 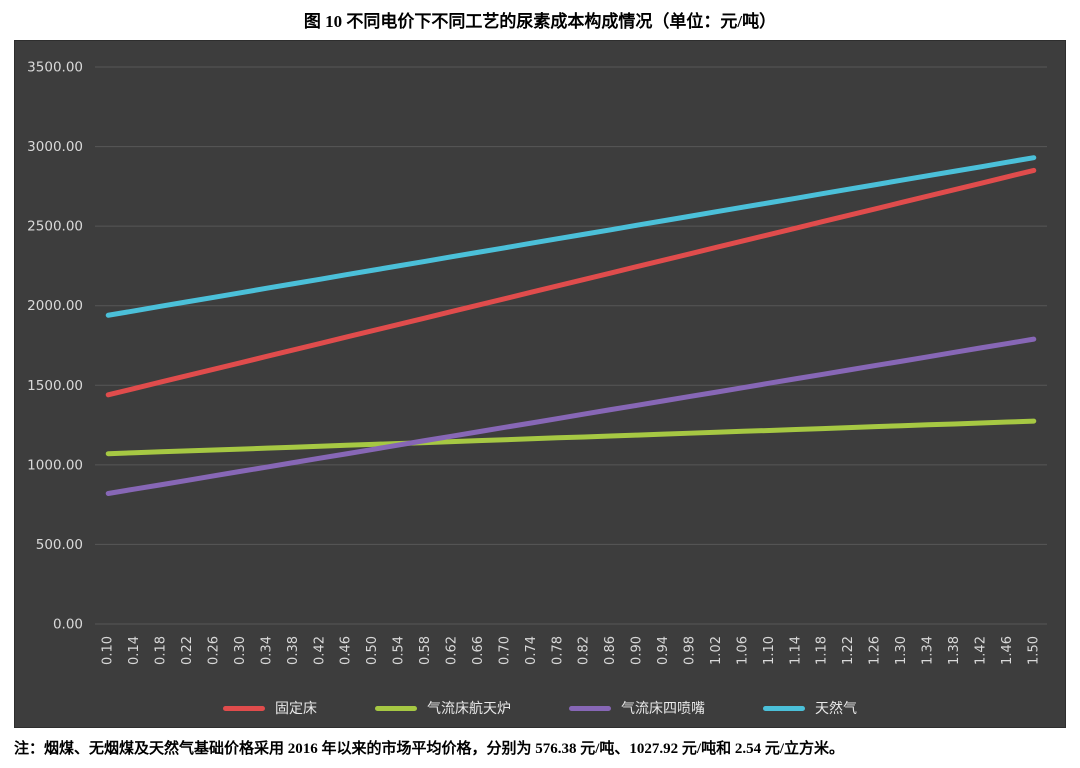 What do you see at coordinates (848, 650) in the screenshot?
I see `x-axis-tick-label: 1.22` at bounding box center [848, 650].